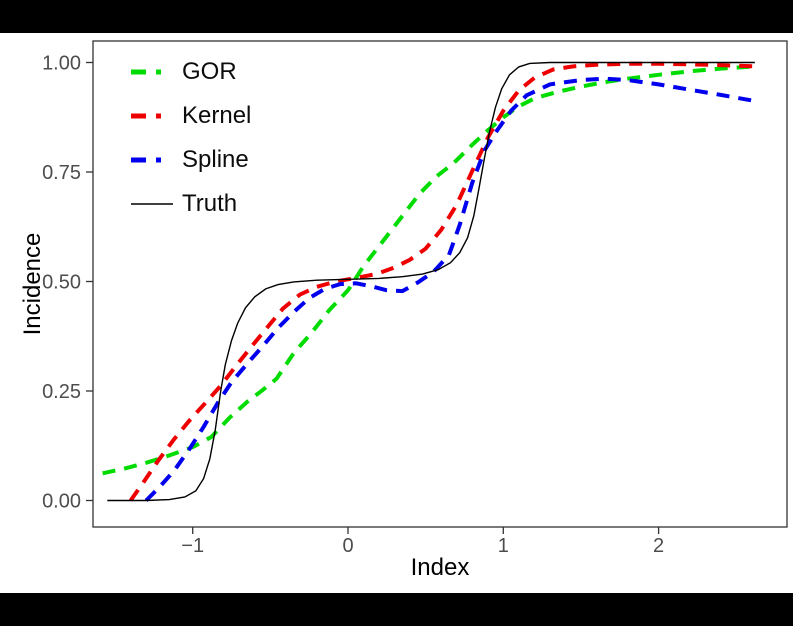 This screenshot has height=626, width=793. What do you see at coordinates (61, 64) in the screenshot?
I see `y-tick-label: 1.00` at bounding box center [61, 64].